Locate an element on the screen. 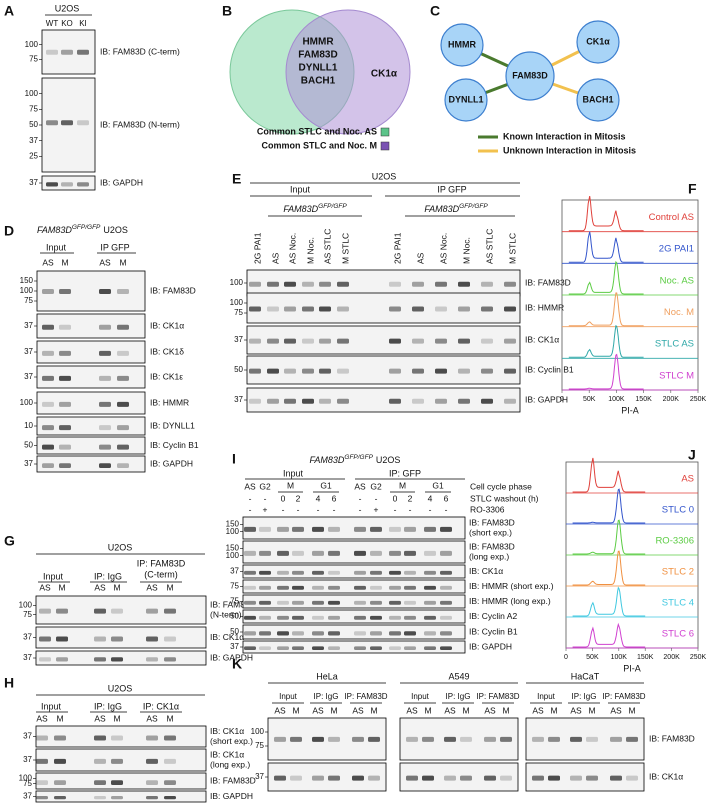  lane-label: KI is located at coordinates (83, 23).